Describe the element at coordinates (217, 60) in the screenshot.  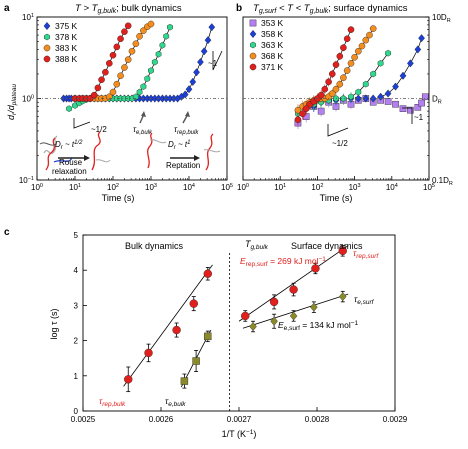
I see `slope-one-triangle` at that location.